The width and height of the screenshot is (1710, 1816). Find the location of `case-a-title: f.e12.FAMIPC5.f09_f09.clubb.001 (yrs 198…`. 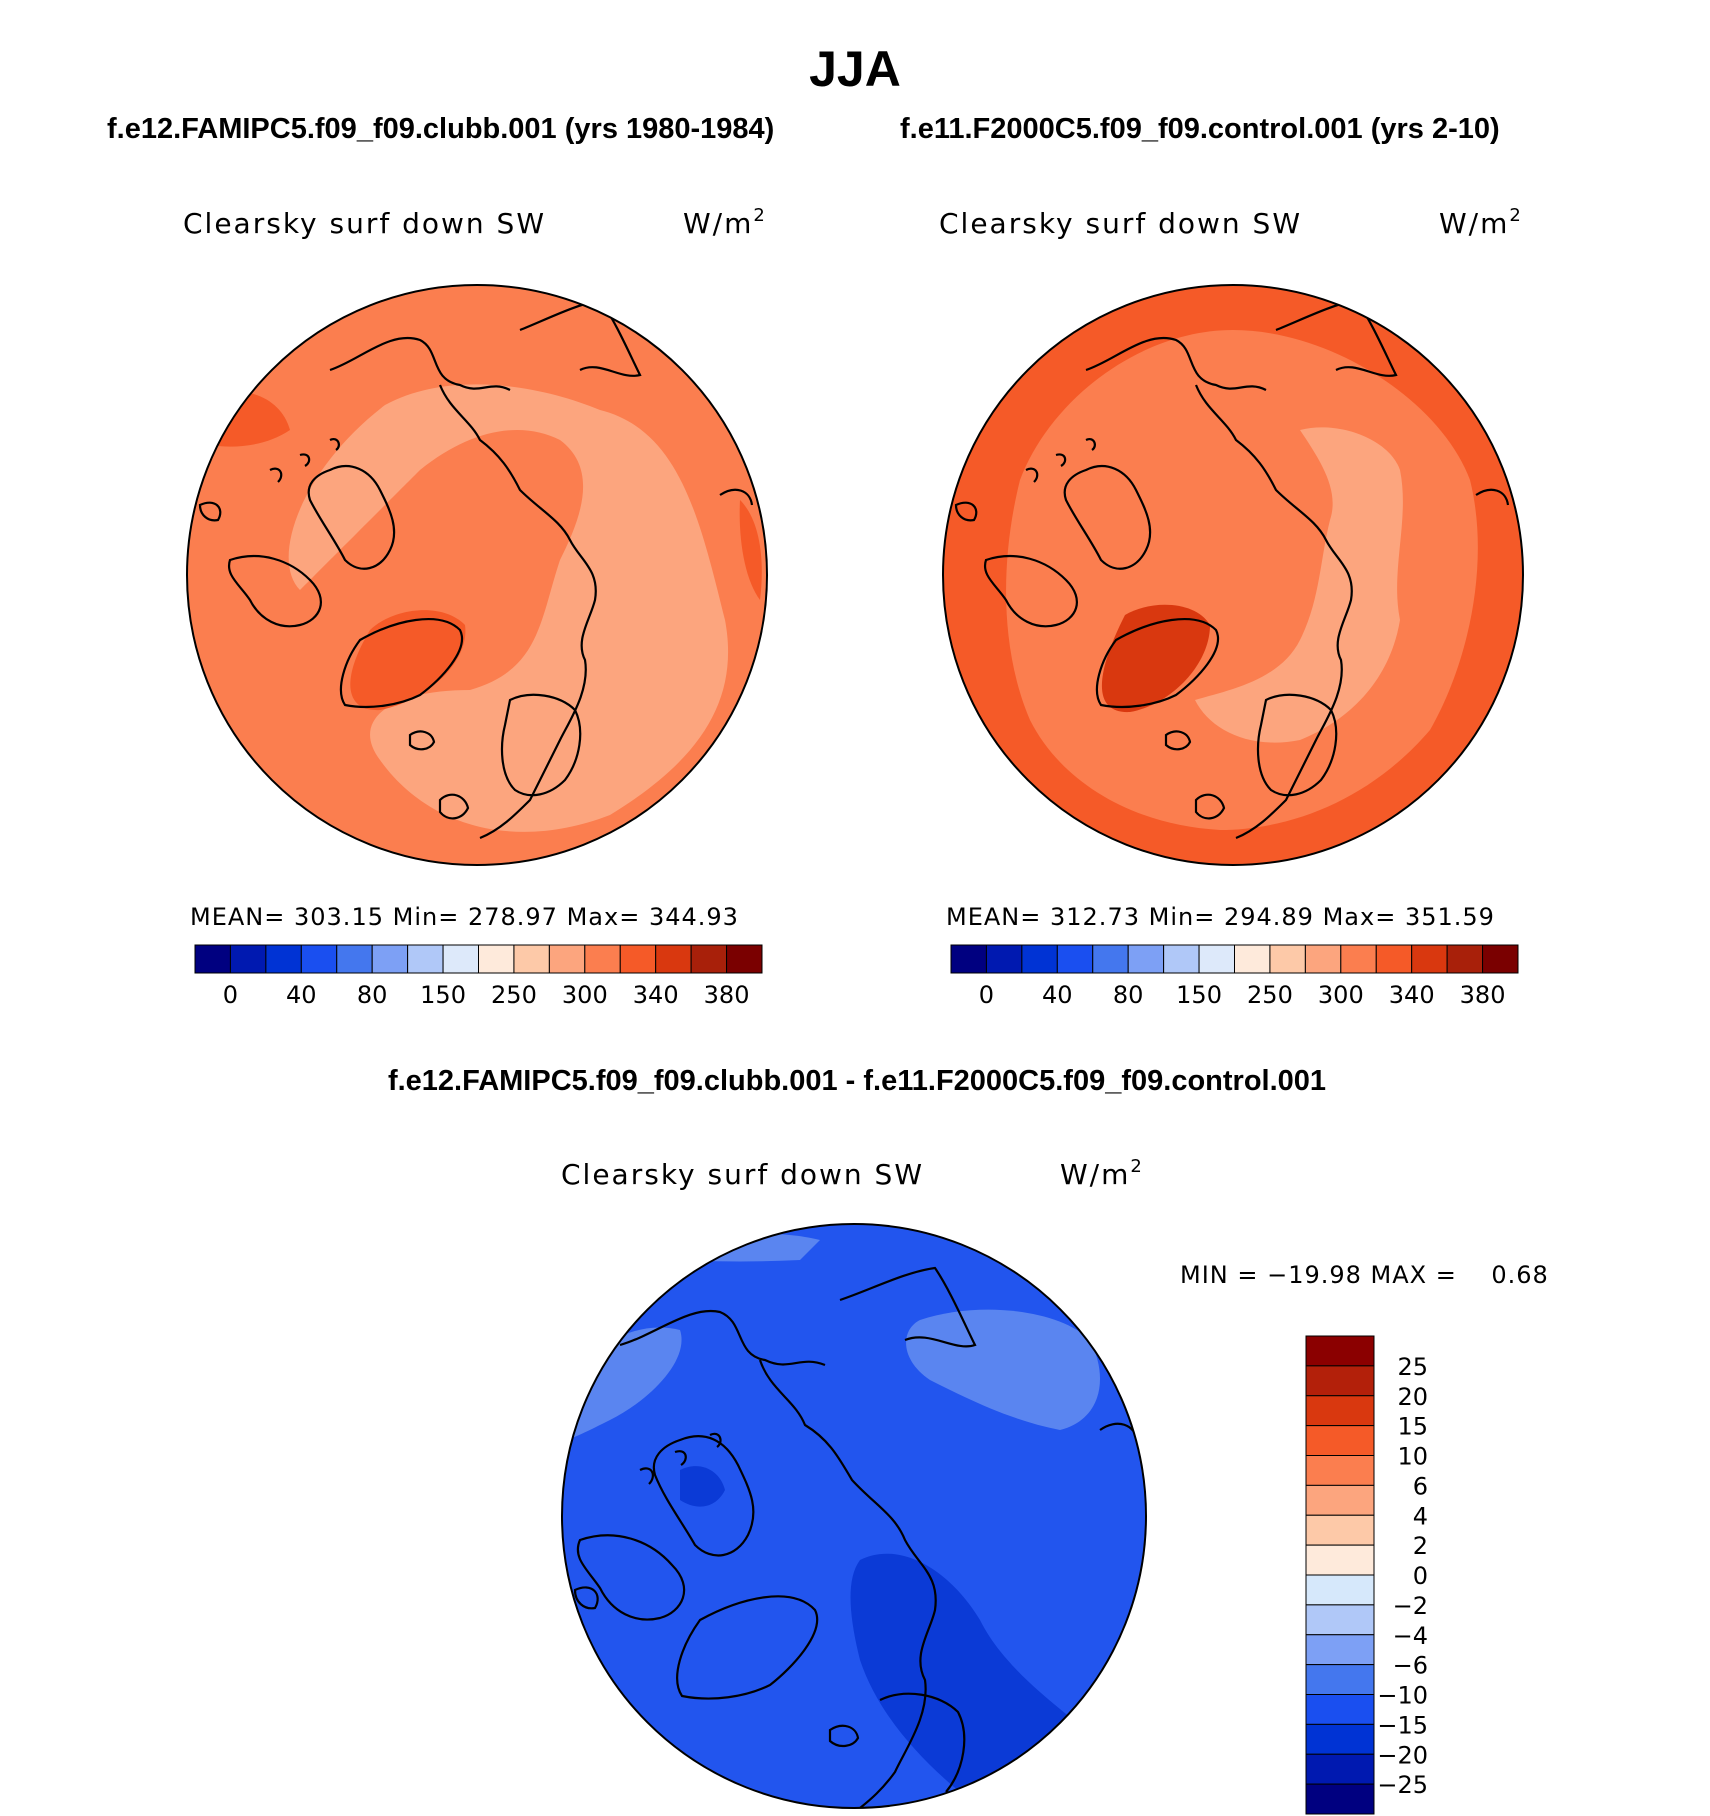

case-a-title: f.e12.FAMIPC5.f09_f09.clubb.001 (yrs 198… is located at coordinates (440, 129).